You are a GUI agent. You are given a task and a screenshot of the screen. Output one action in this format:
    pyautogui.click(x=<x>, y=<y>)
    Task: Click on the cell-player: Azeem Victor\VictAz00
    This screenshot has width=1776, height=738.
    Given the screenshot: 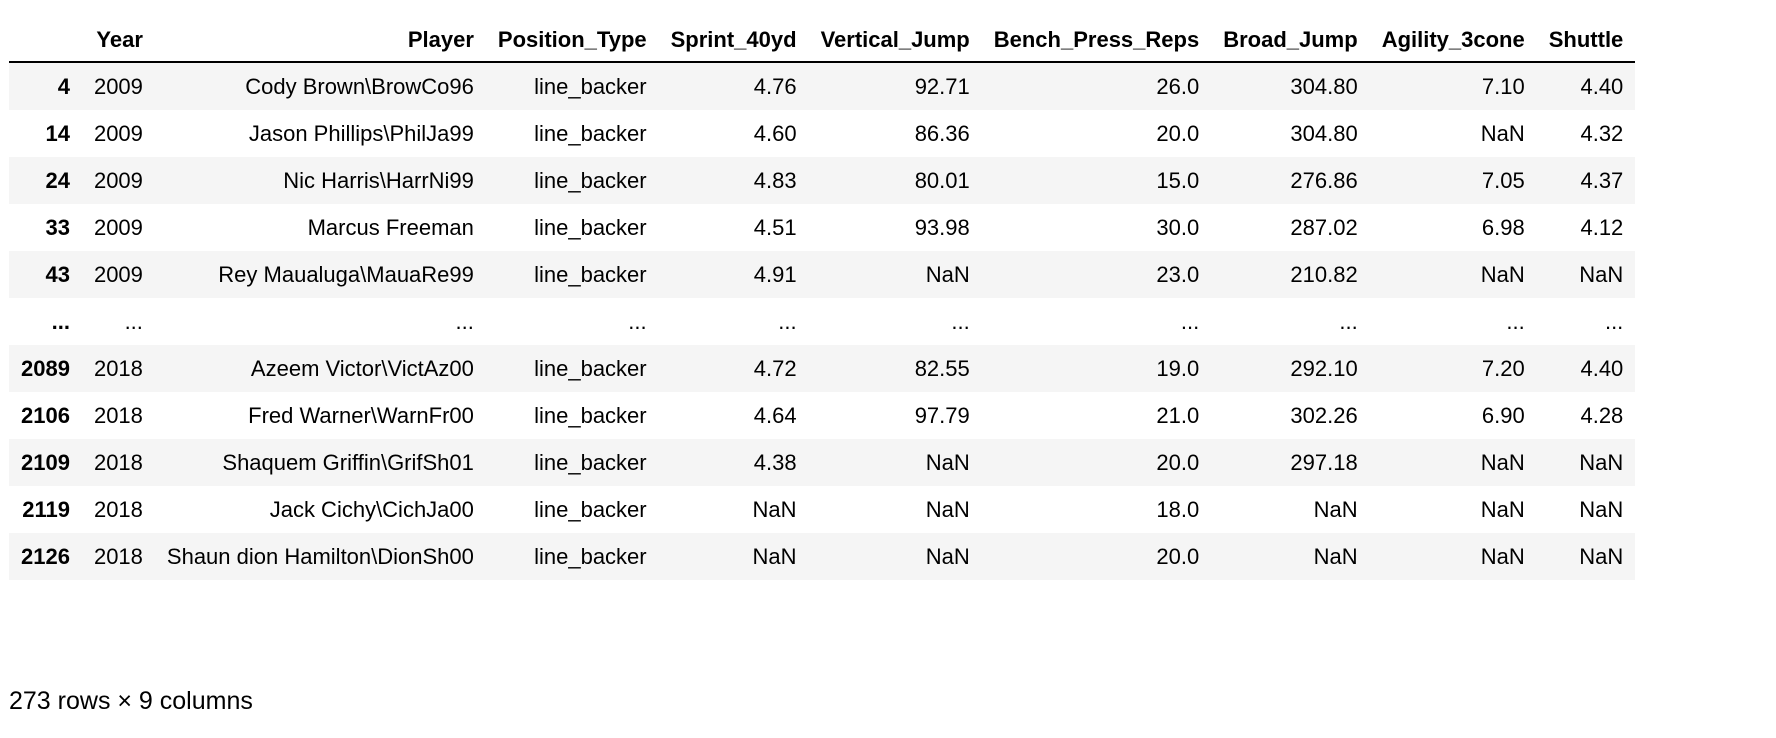 What is the action you would take?
    pyautogui.click(x=362, y=368)
    